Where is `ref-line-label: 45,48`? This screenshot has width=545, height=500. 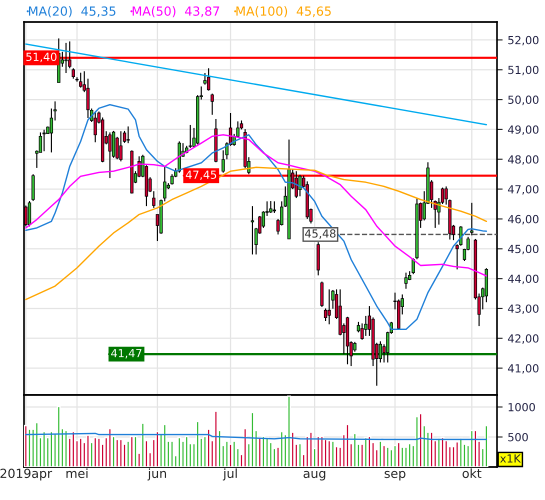 ref-line-label: 45,48 is located at coordinates (320, 234).